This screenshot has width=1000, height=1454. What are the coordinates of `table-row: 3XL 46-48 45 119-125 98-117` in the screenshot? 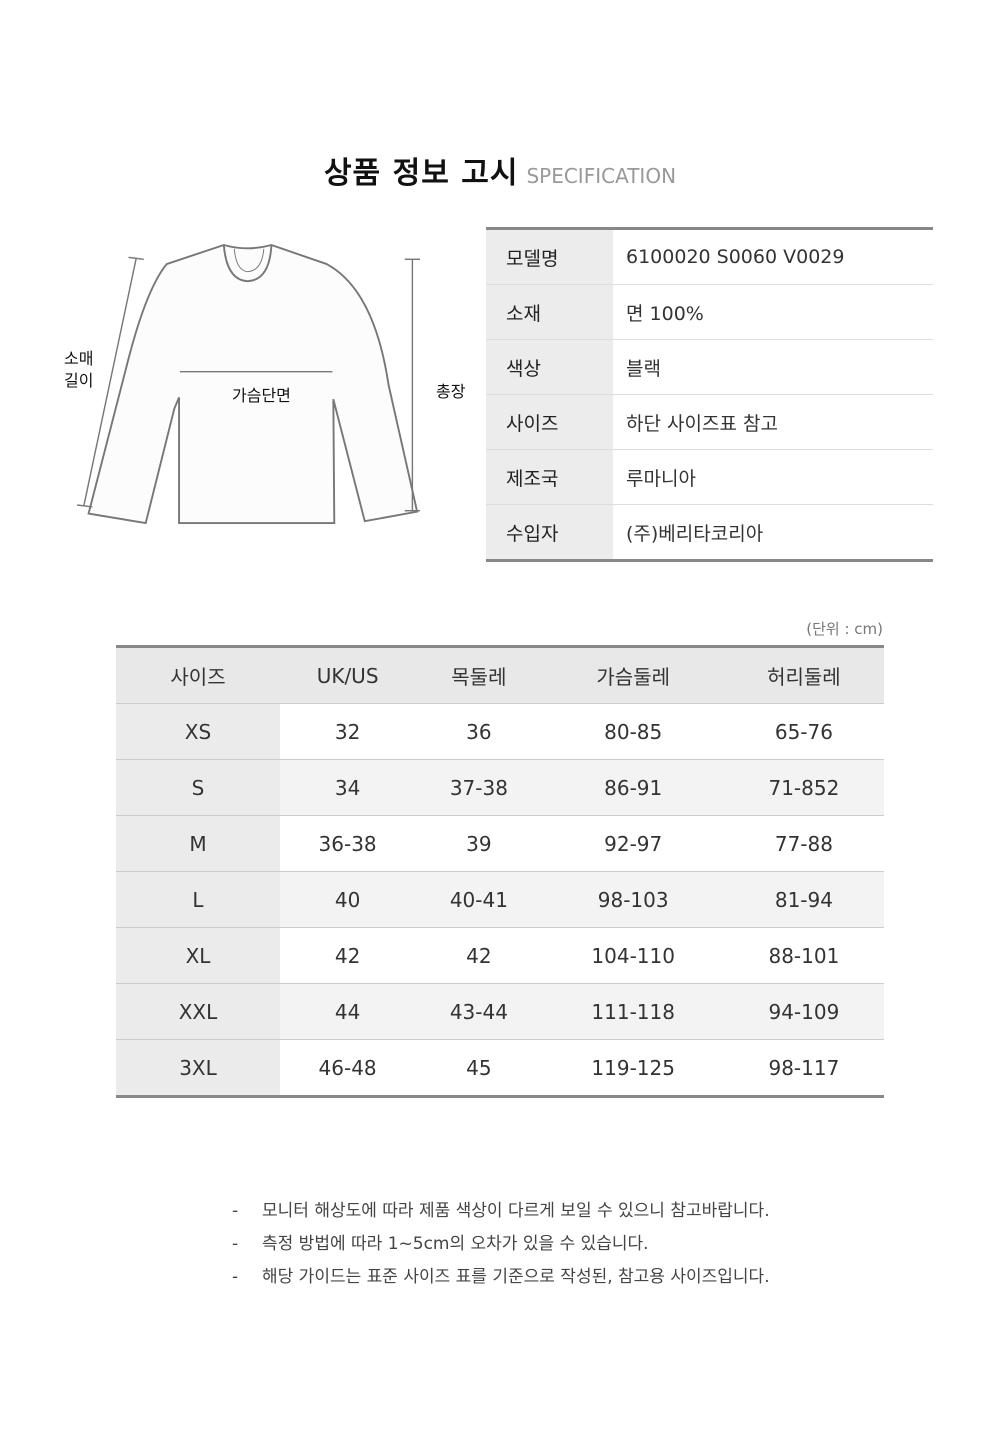 It's located at (500, 1068).